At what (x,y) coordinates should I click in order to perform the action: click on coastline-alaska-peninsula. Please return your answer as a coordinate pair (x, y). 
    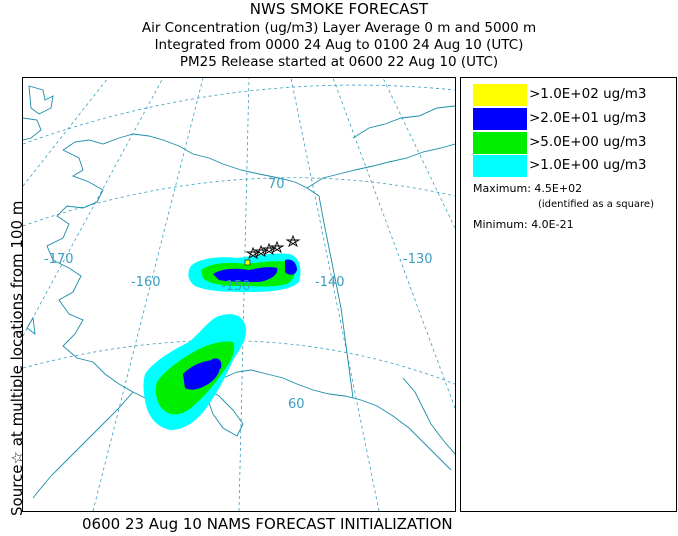
    Looking at the image, I should click on (83, 445).